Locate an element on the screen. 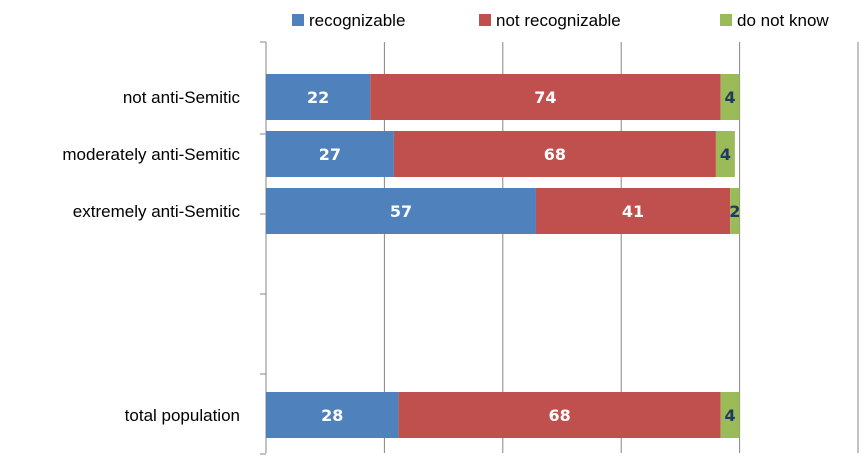 This screenshot has width=864, height=458. data-label-do-not-know-moderately-anti-semitic: 4 is located at coordinates (725, 154).